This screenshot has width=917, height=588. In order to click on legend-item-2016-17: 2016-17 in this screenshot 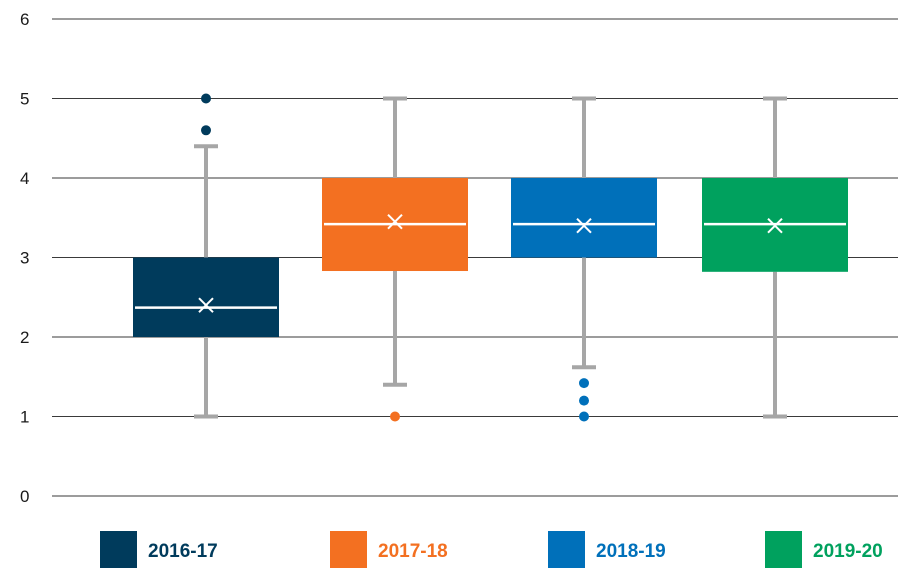, I will do `click(159, 549)`.